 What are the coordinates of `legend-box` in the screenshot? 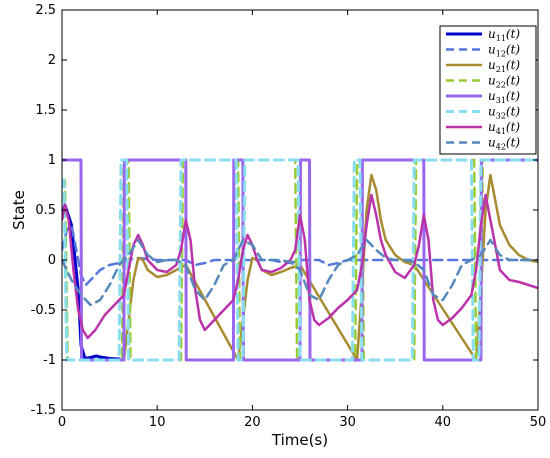 It's located at (488, 90).